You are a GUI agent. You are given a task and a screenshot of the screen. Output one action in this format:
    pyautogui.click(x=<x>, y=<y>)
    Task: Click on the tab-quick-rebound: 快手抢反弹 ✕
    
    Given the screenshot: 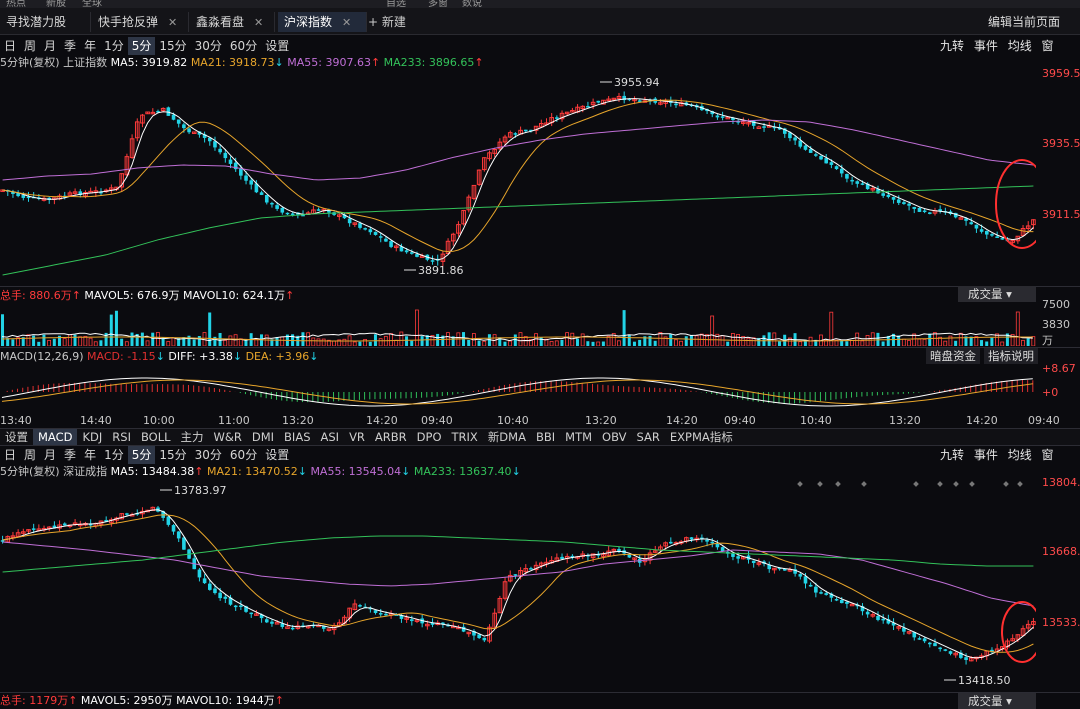 What is the action you would take?
    pyautogui.click(x=140, y=22)
    